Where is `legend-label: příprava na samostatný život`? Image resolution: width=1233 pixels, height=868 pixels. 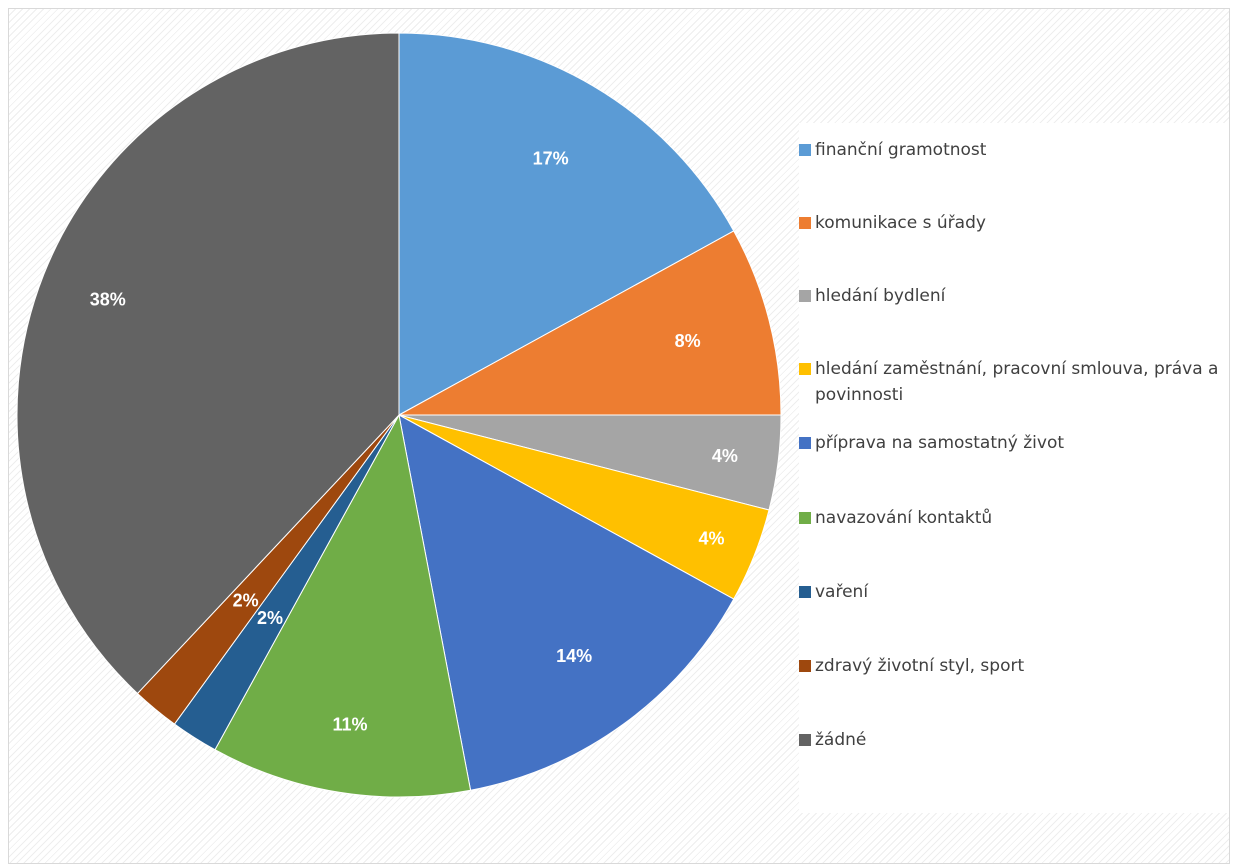
legend-label: příprava na samostatný život is located at coordinates (940, 443).